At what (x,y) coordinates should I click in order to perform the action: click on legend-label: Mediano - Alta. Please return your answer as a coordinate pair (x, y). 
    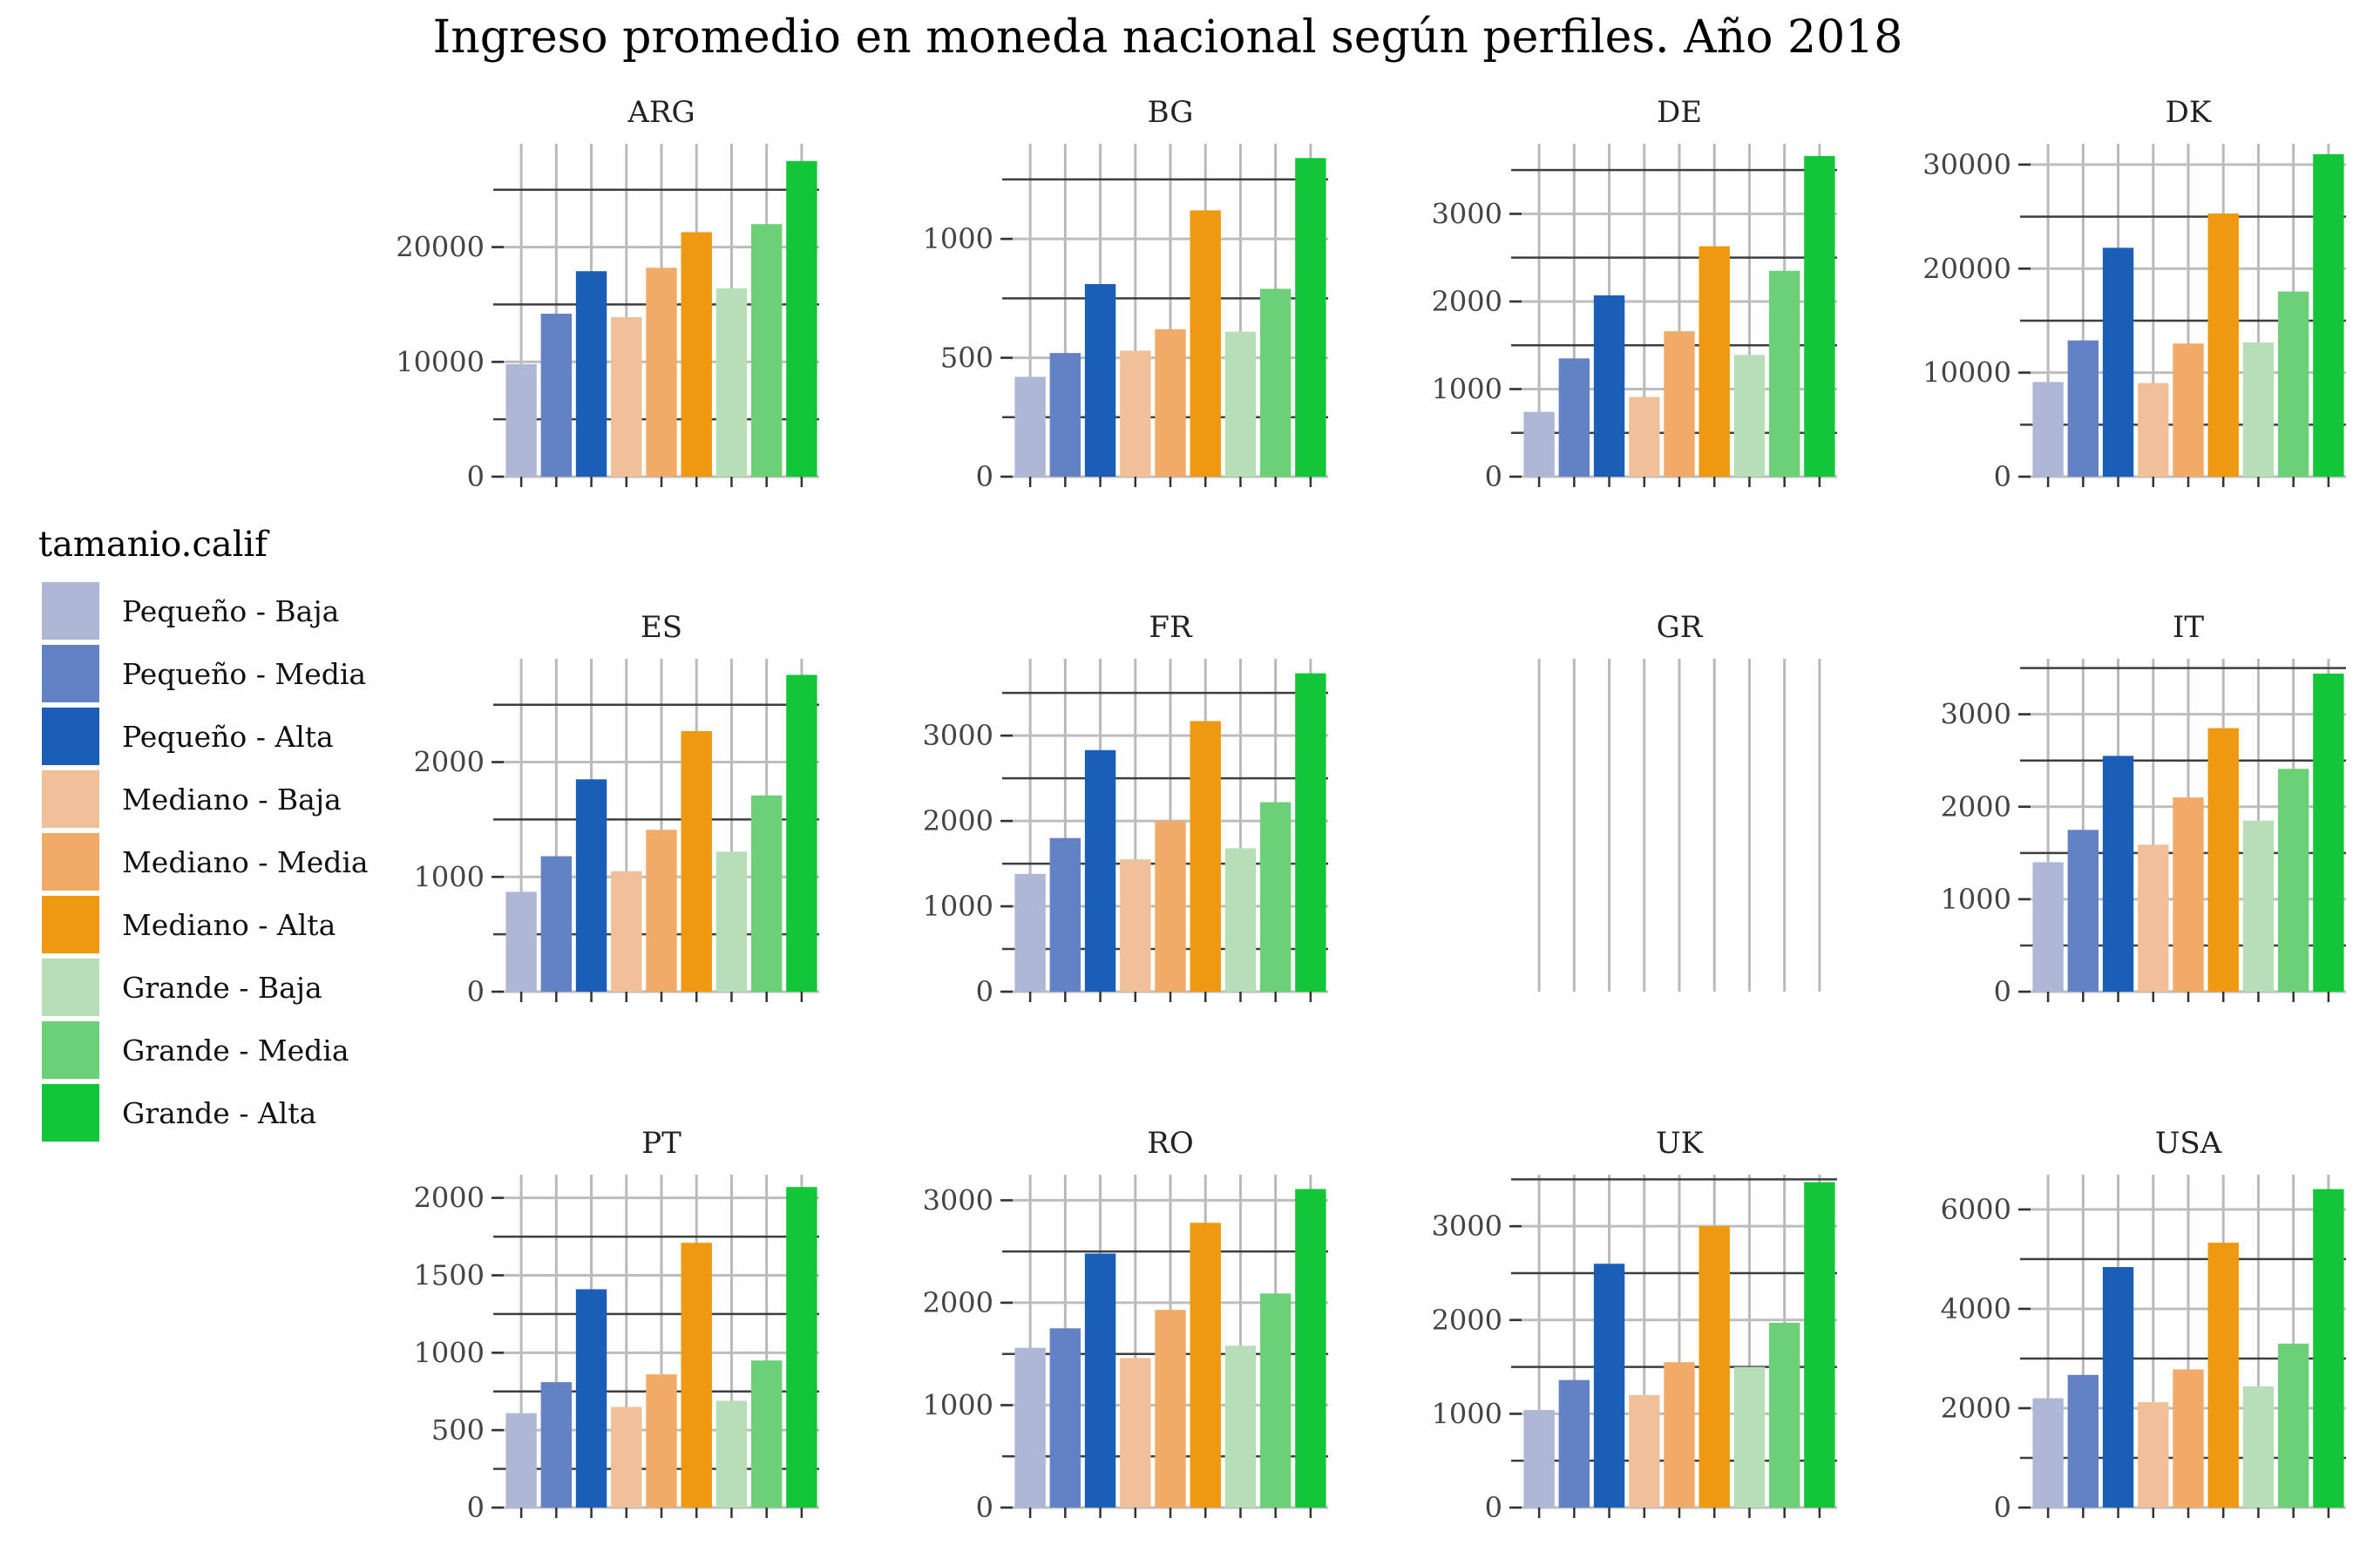
    Looking at the image, I should click on (229, 925).